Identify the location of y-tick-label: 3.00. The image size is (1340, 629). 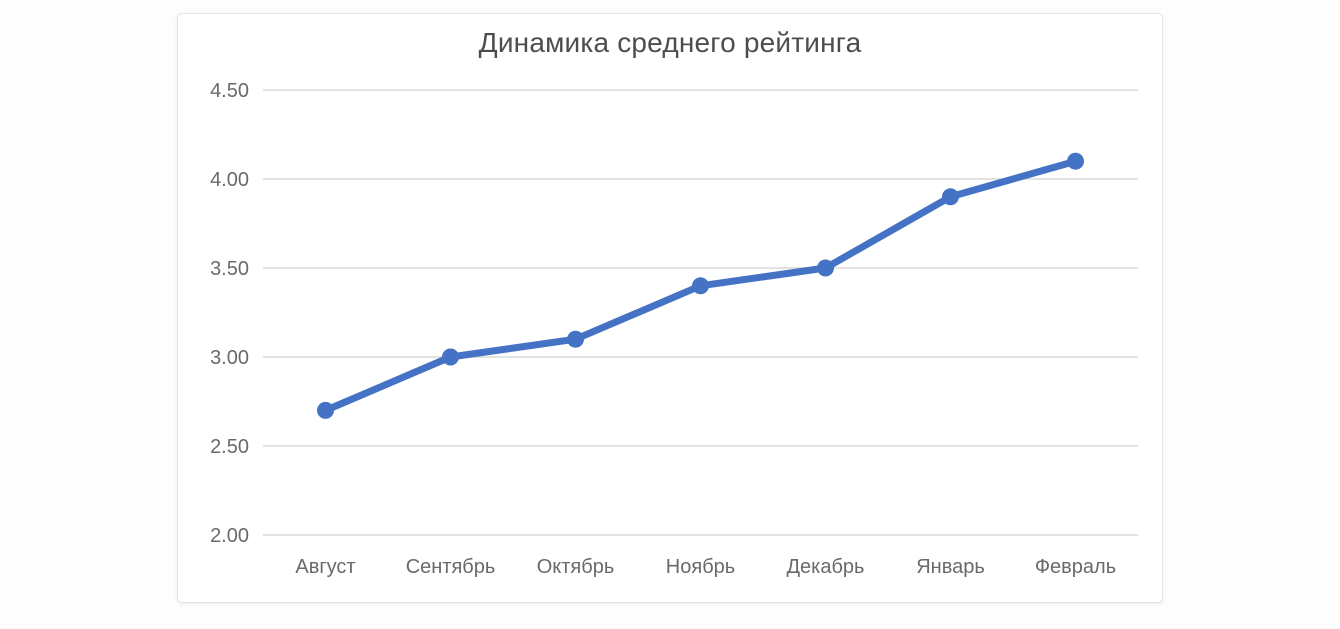
(229, 358).